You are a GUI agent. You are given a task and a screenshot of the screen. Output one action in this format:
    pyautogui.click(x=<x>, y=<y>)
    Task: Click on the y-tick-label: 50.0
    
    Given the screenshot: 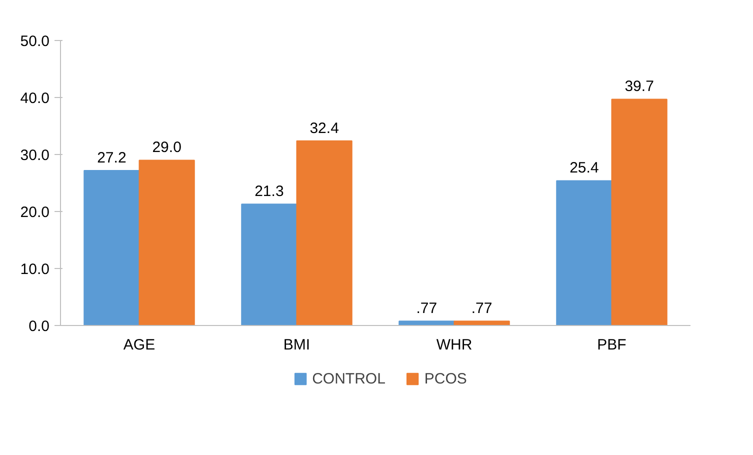 What is the action you would take?
    pyautogui.click(x=35, y=41)
    